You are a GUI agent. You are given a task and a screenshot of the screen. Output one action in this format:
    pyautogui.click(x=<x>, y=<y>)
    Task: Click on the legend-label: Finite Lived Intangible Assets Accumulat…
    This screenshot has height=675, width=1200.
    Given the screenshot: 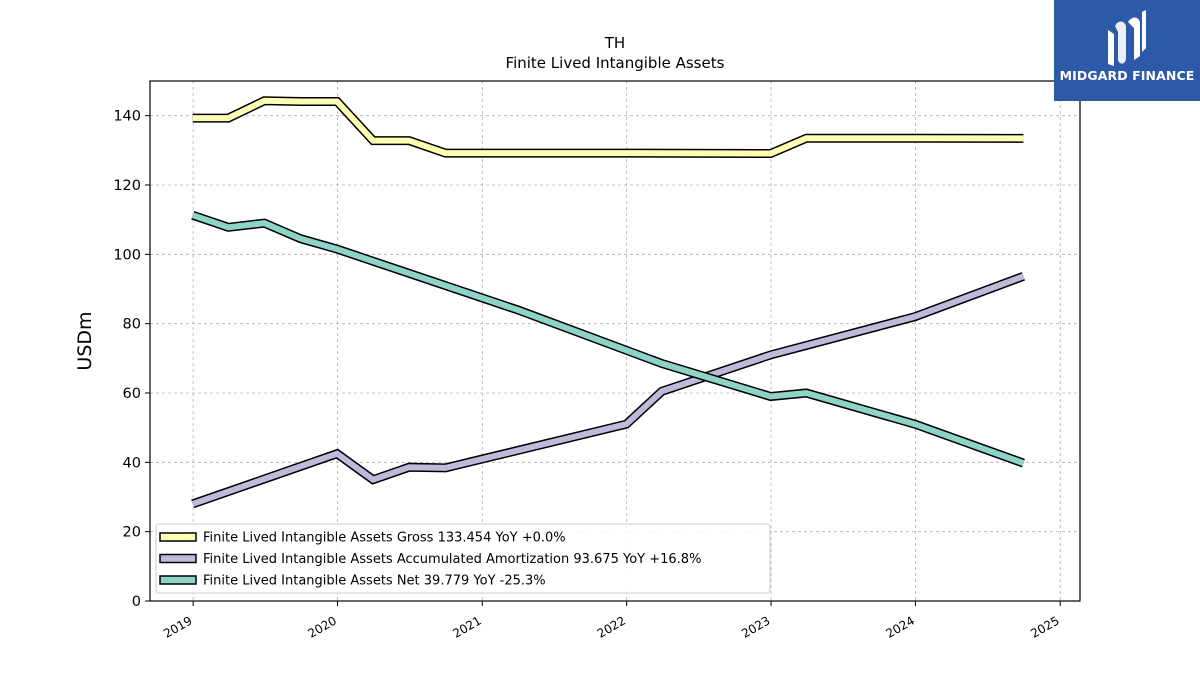 What is the action you would take?
    pyautogui.click(x=452, y=559)
    